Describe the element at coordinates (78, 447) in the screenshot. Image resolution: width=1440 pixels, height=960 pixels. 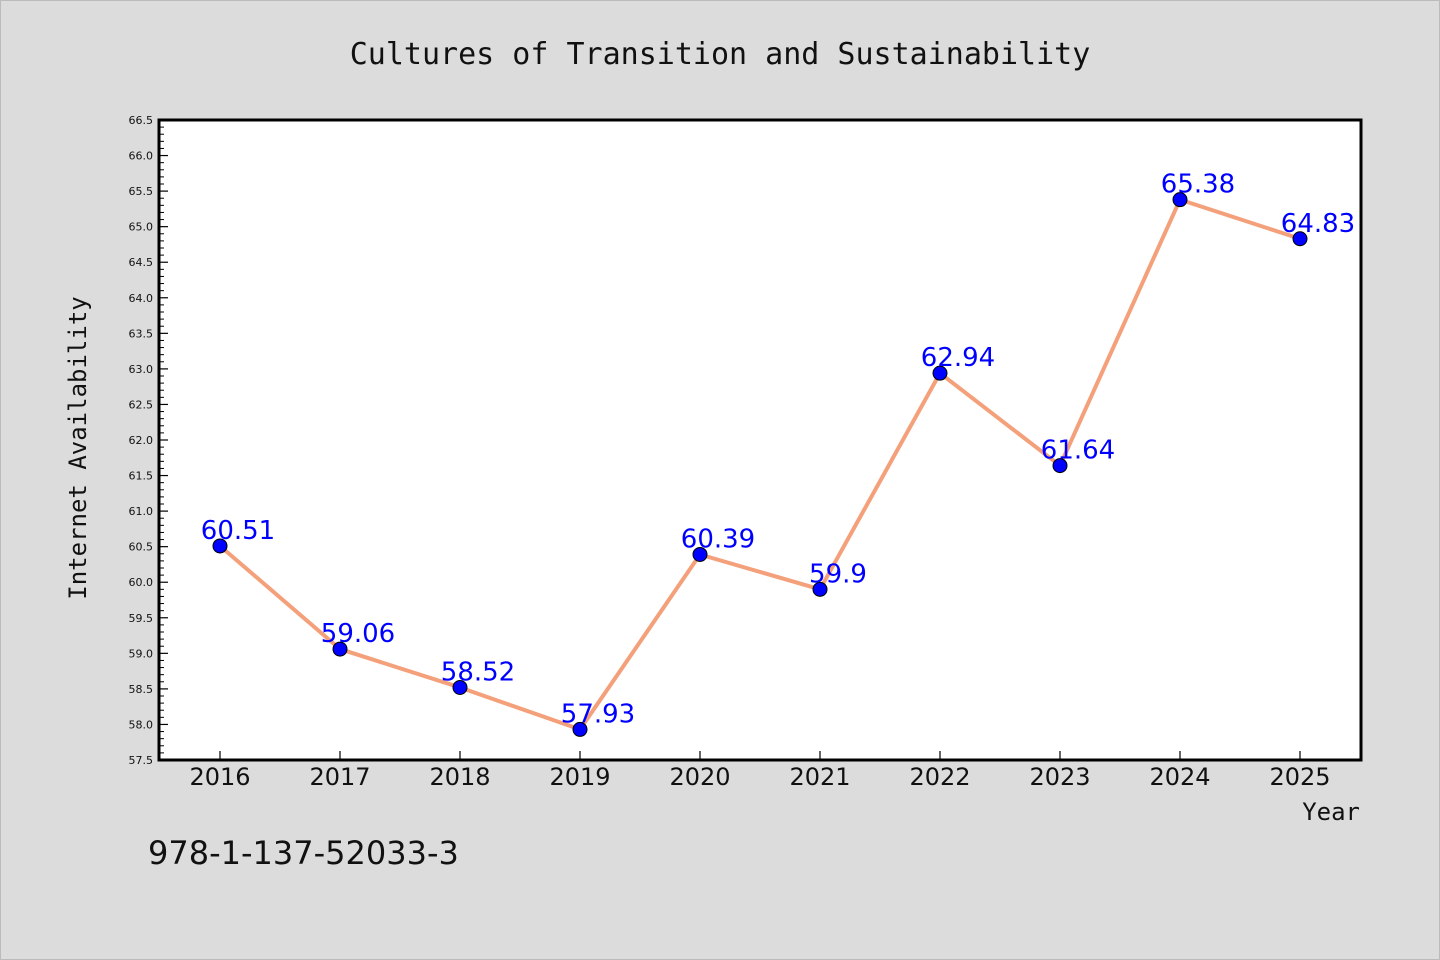
I see `y-axis-title: Internet Availability` at that location.